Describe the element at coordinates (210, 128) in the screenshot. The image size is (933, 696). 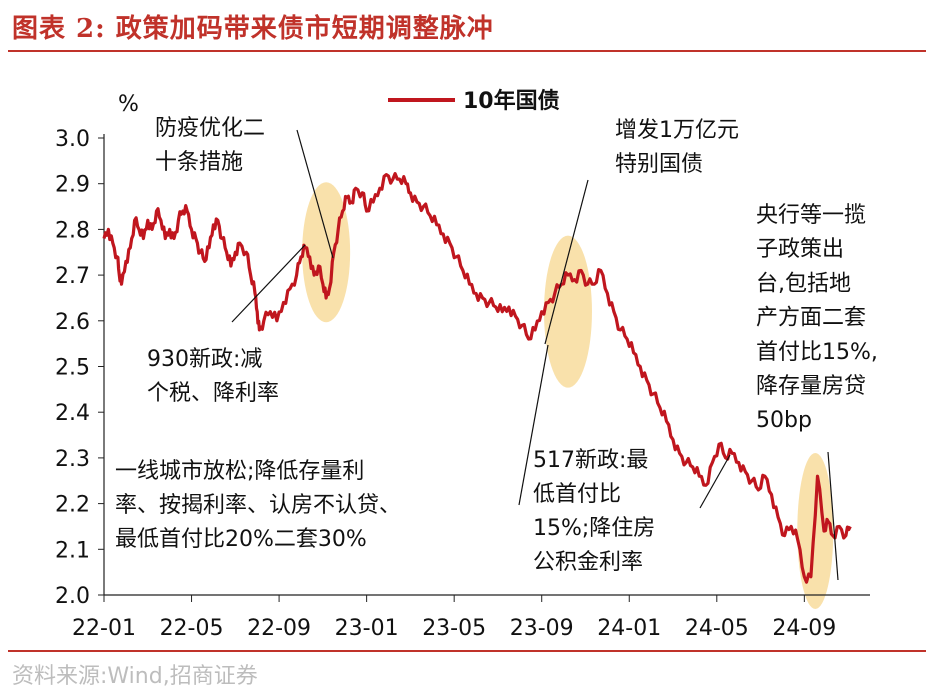
I see `annotation-line: 防疫优化二` at that location.